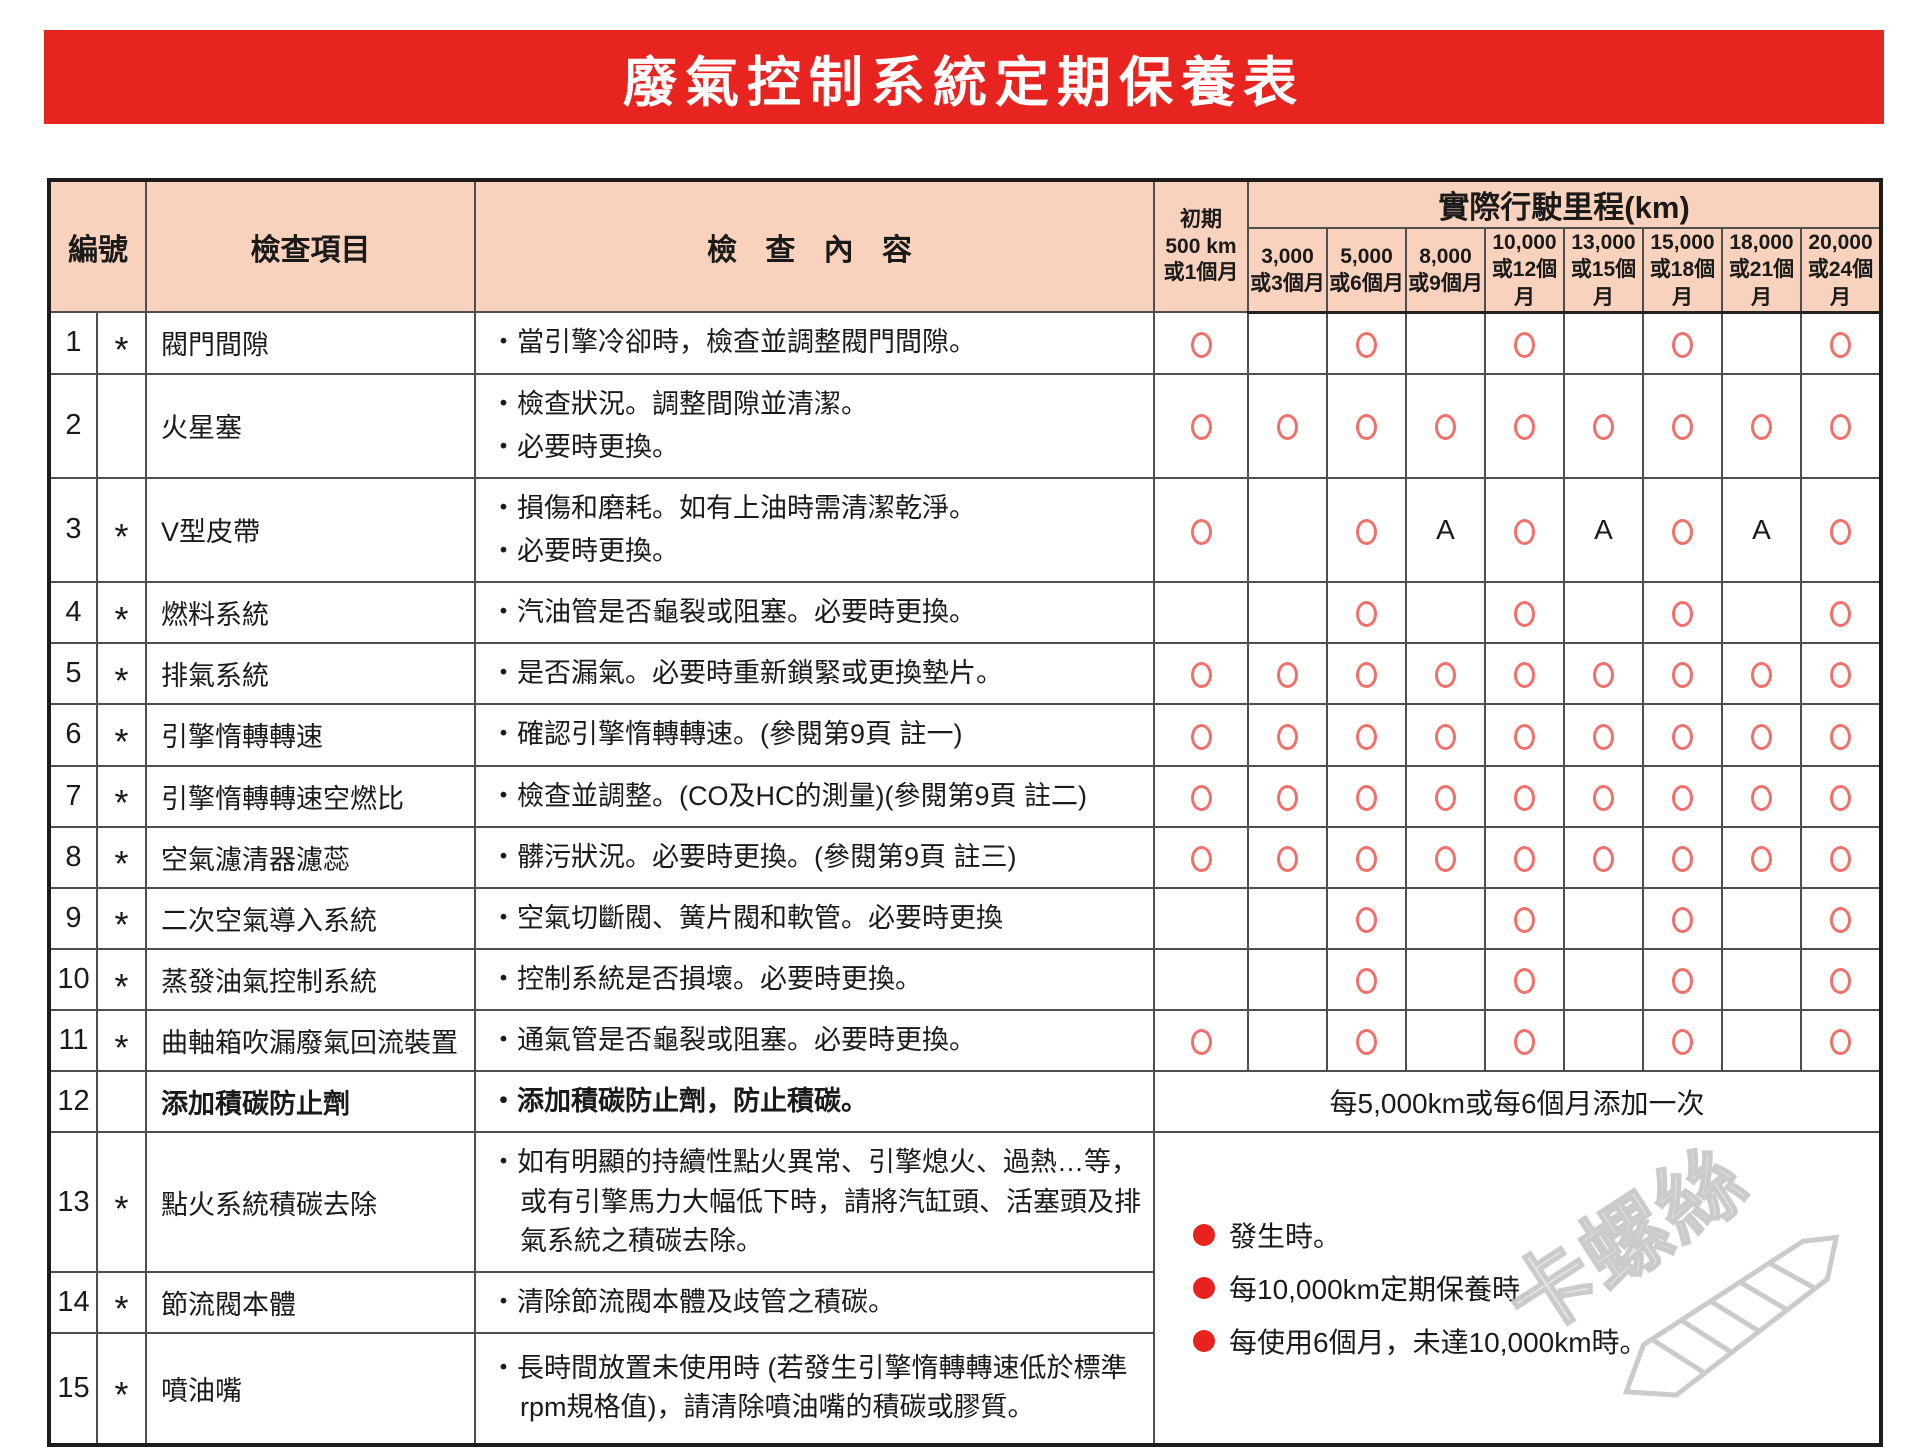 The image size is (1920, 1447). I want to click on row-number: 15, so click(73, 1388).